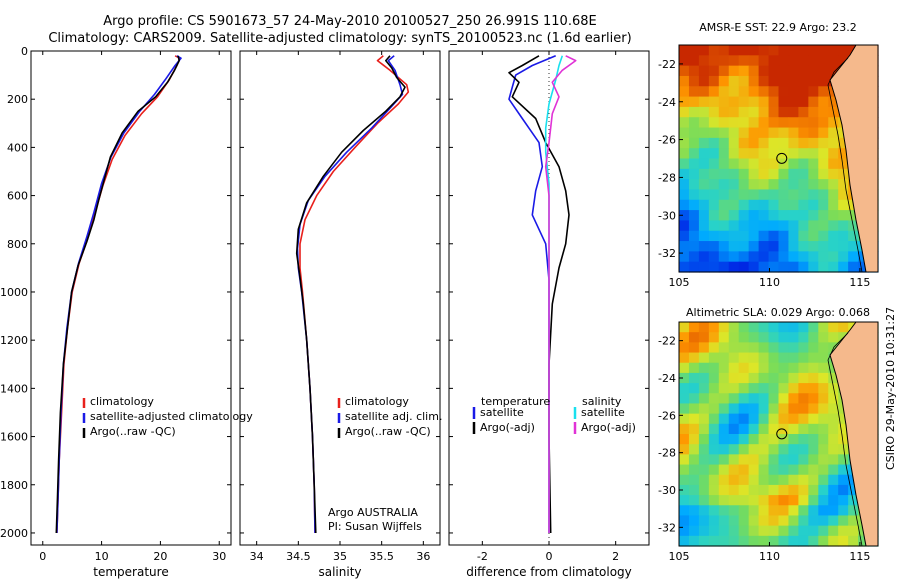 Image resolution: width=900 pixels, height=580 pixels. I want to click on legend-title-salinity: salinity, so click(602, 401).